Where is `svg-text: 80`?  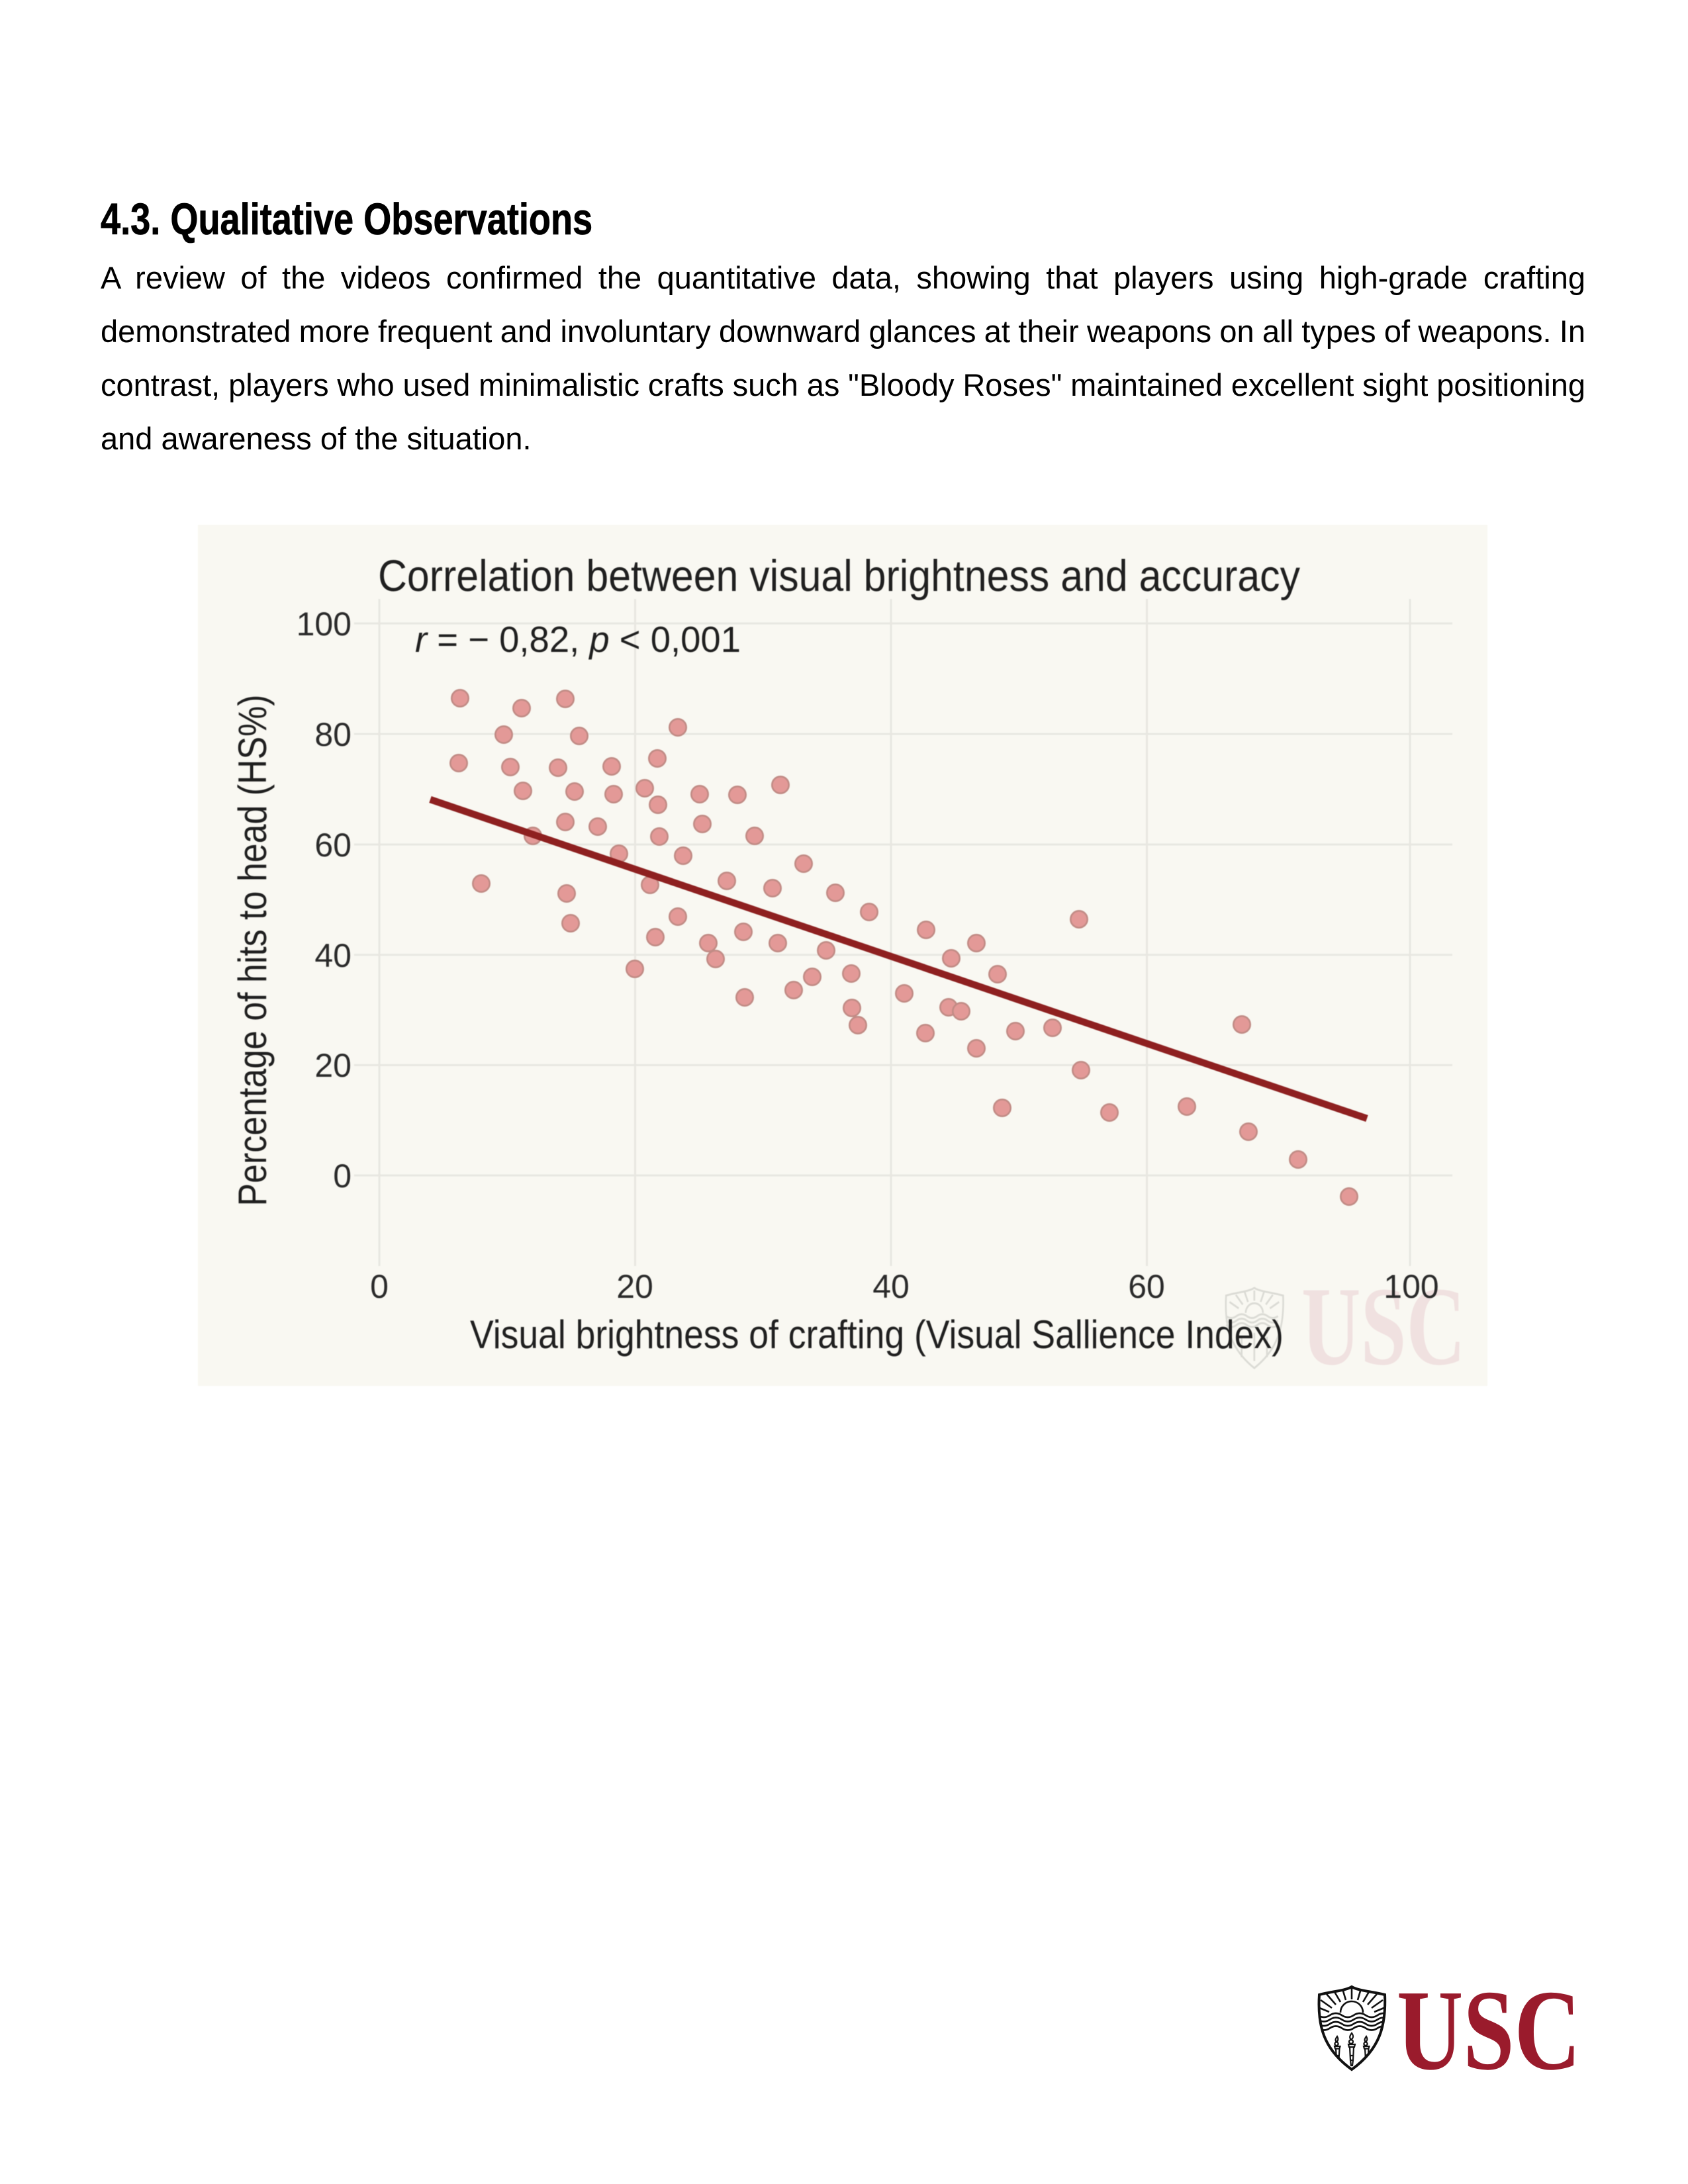
svg-text: 80 is located at coordinates (333, 734).